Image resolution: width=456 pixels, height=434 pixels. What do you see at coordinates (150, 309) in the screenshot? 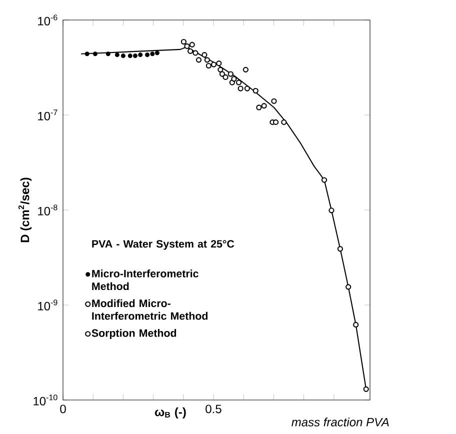
I see `legend-label: Modified Micro-Interferometric Method` at bounding box center [150, 309].